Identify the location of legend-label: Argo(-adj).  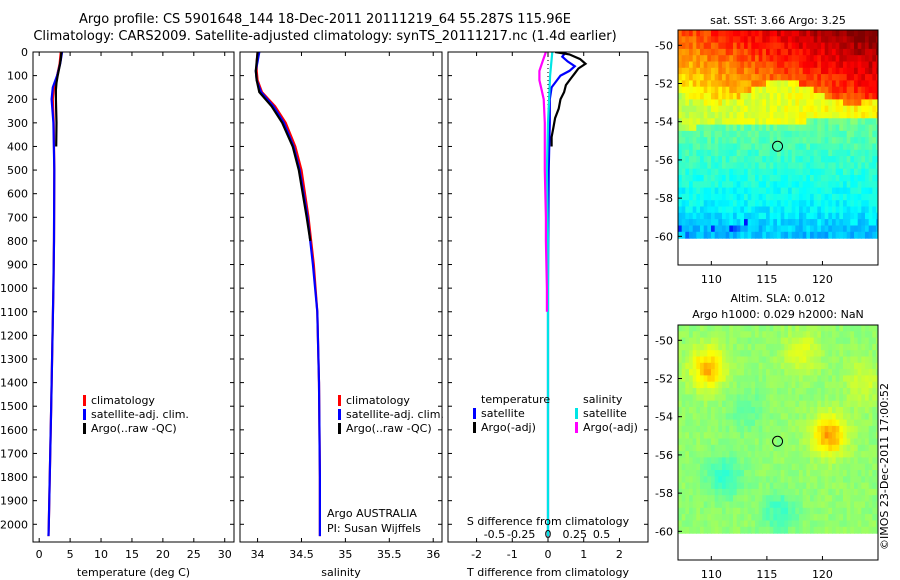
(610, 427).